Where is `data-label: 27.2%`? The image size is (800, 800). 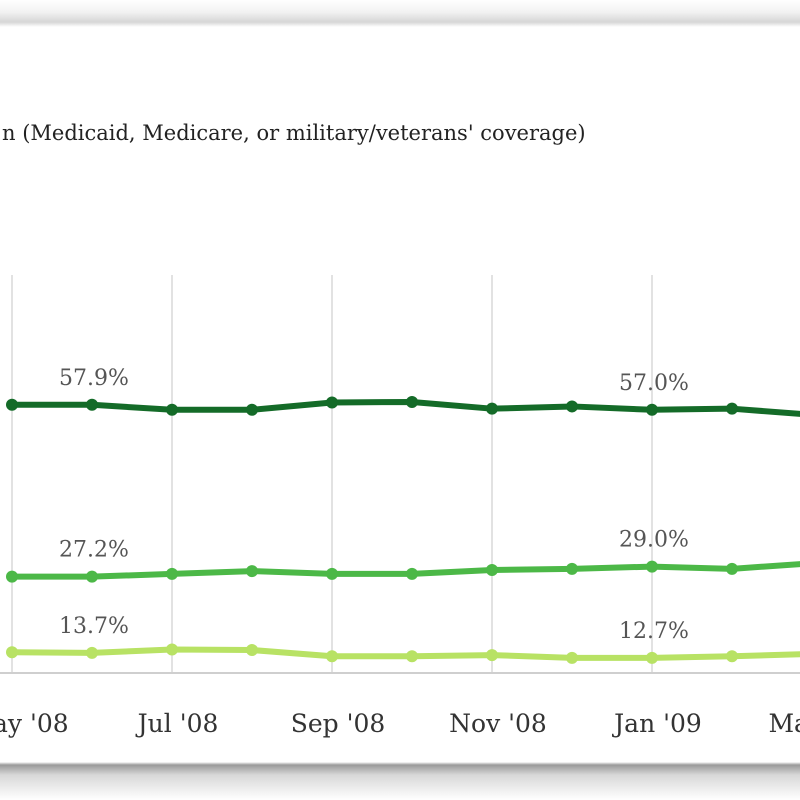
data-label: 27.2% is located at coordinates (94, 550).